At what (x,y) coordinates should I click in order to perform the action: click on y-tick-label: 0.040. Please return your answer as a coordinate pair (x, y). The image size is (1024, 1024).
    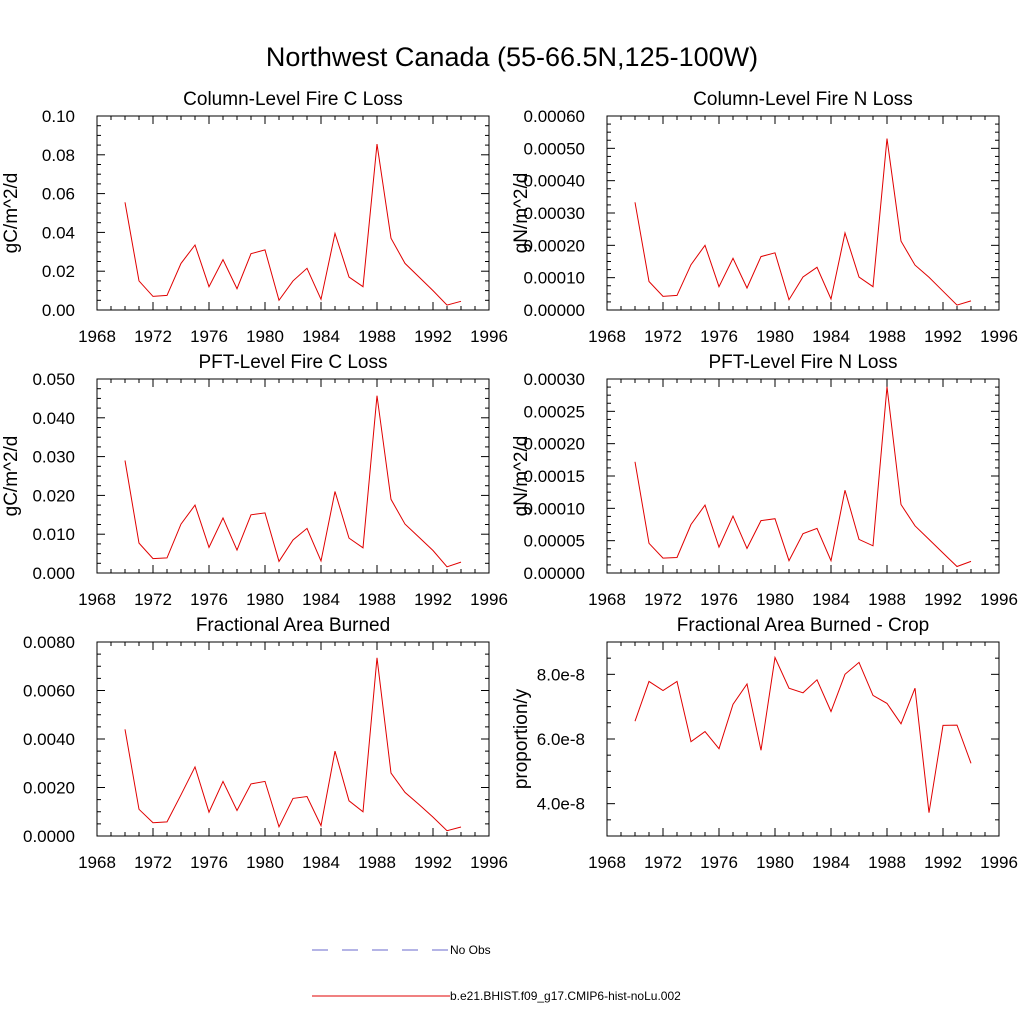
    Looking at the image, I should click on (53, 418).